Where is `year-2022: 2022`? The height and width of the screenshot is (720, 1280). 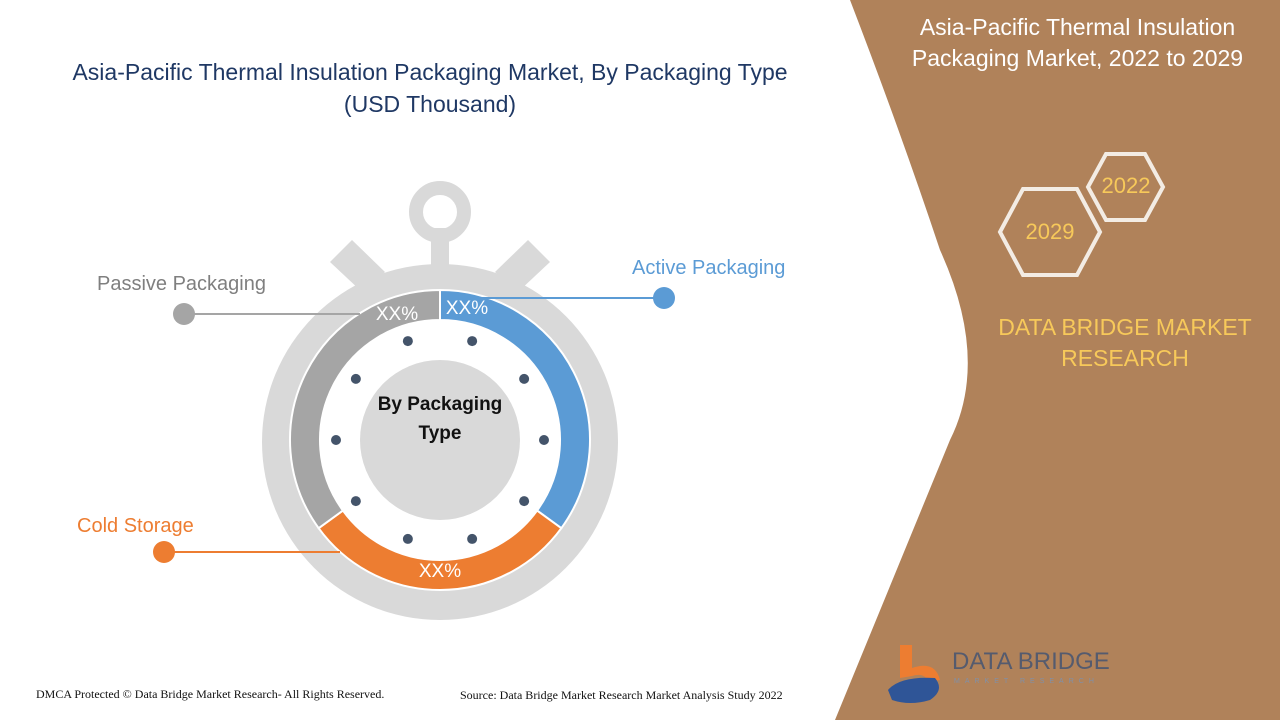
year-2022: 2022 is located at coordinates (1126, 185).